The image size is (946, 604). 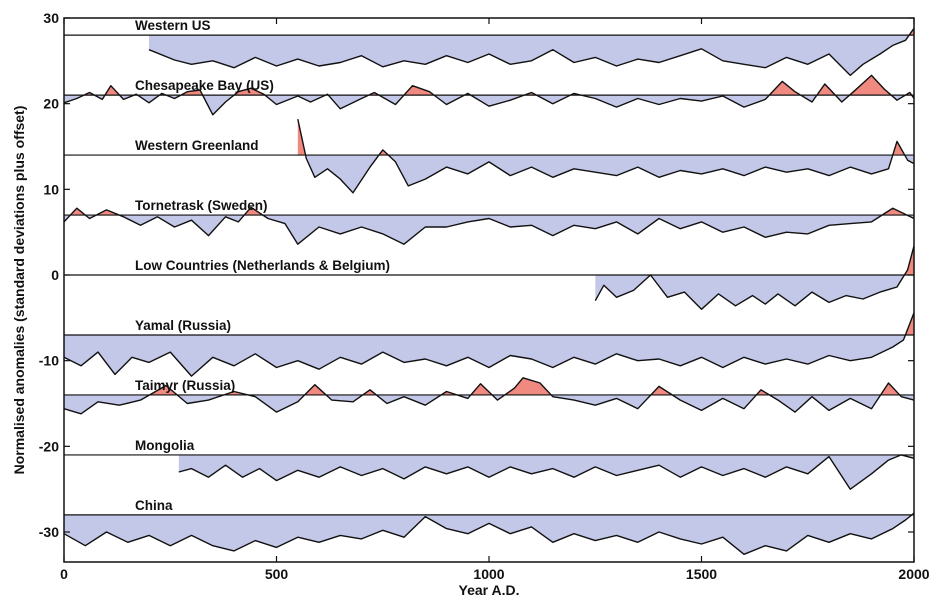 What do you see at coordinates (197, 145) in the screenshot?
I see `series-label: Western Greenland` at bounding box center [197, 145].